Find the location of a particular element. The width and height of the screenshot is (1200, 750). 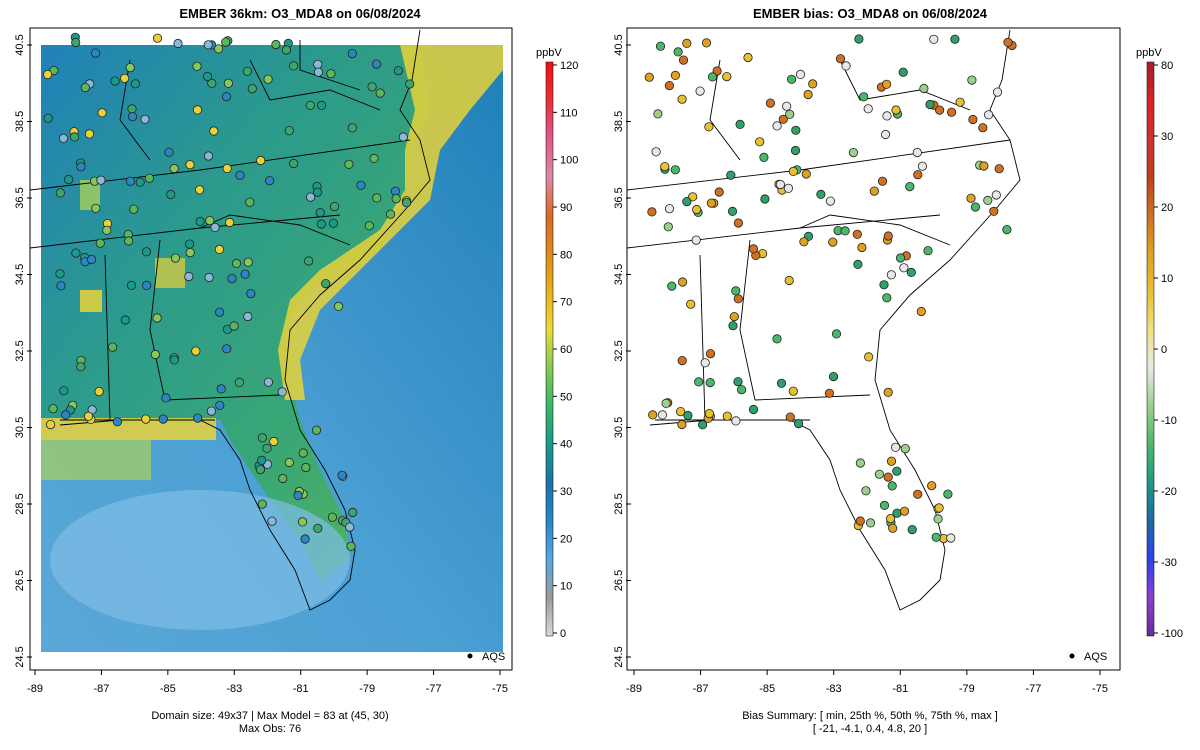

colorbar-tick-label: 10 is located at coordinates (1167, 279).